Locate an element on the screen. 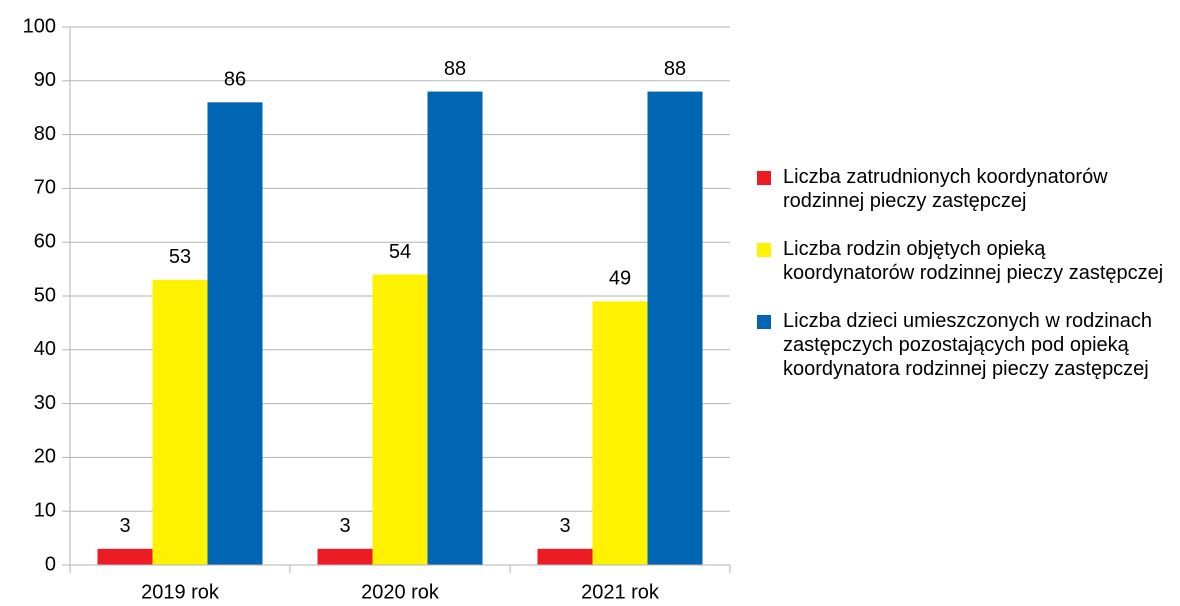 The height and width of the screenshot is (606, 1180). y-tick-label: 0 is located at coordinates (50, 564).